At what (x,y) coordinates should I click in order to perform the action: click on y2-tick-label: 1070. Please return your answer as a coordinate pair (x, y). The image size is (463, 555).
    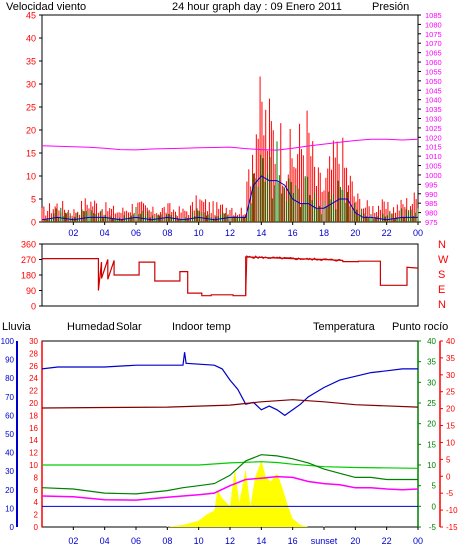
    Looking at the image, I should click on (433, 43).